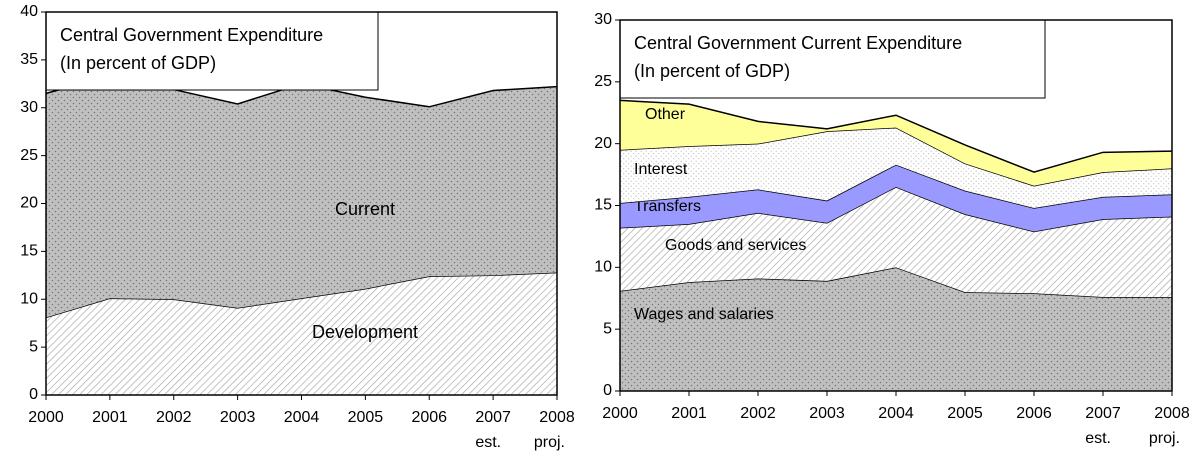  Describe the element at coordinates (667, 206) in the screenshot. I see `series-label: Transfers` at that location.